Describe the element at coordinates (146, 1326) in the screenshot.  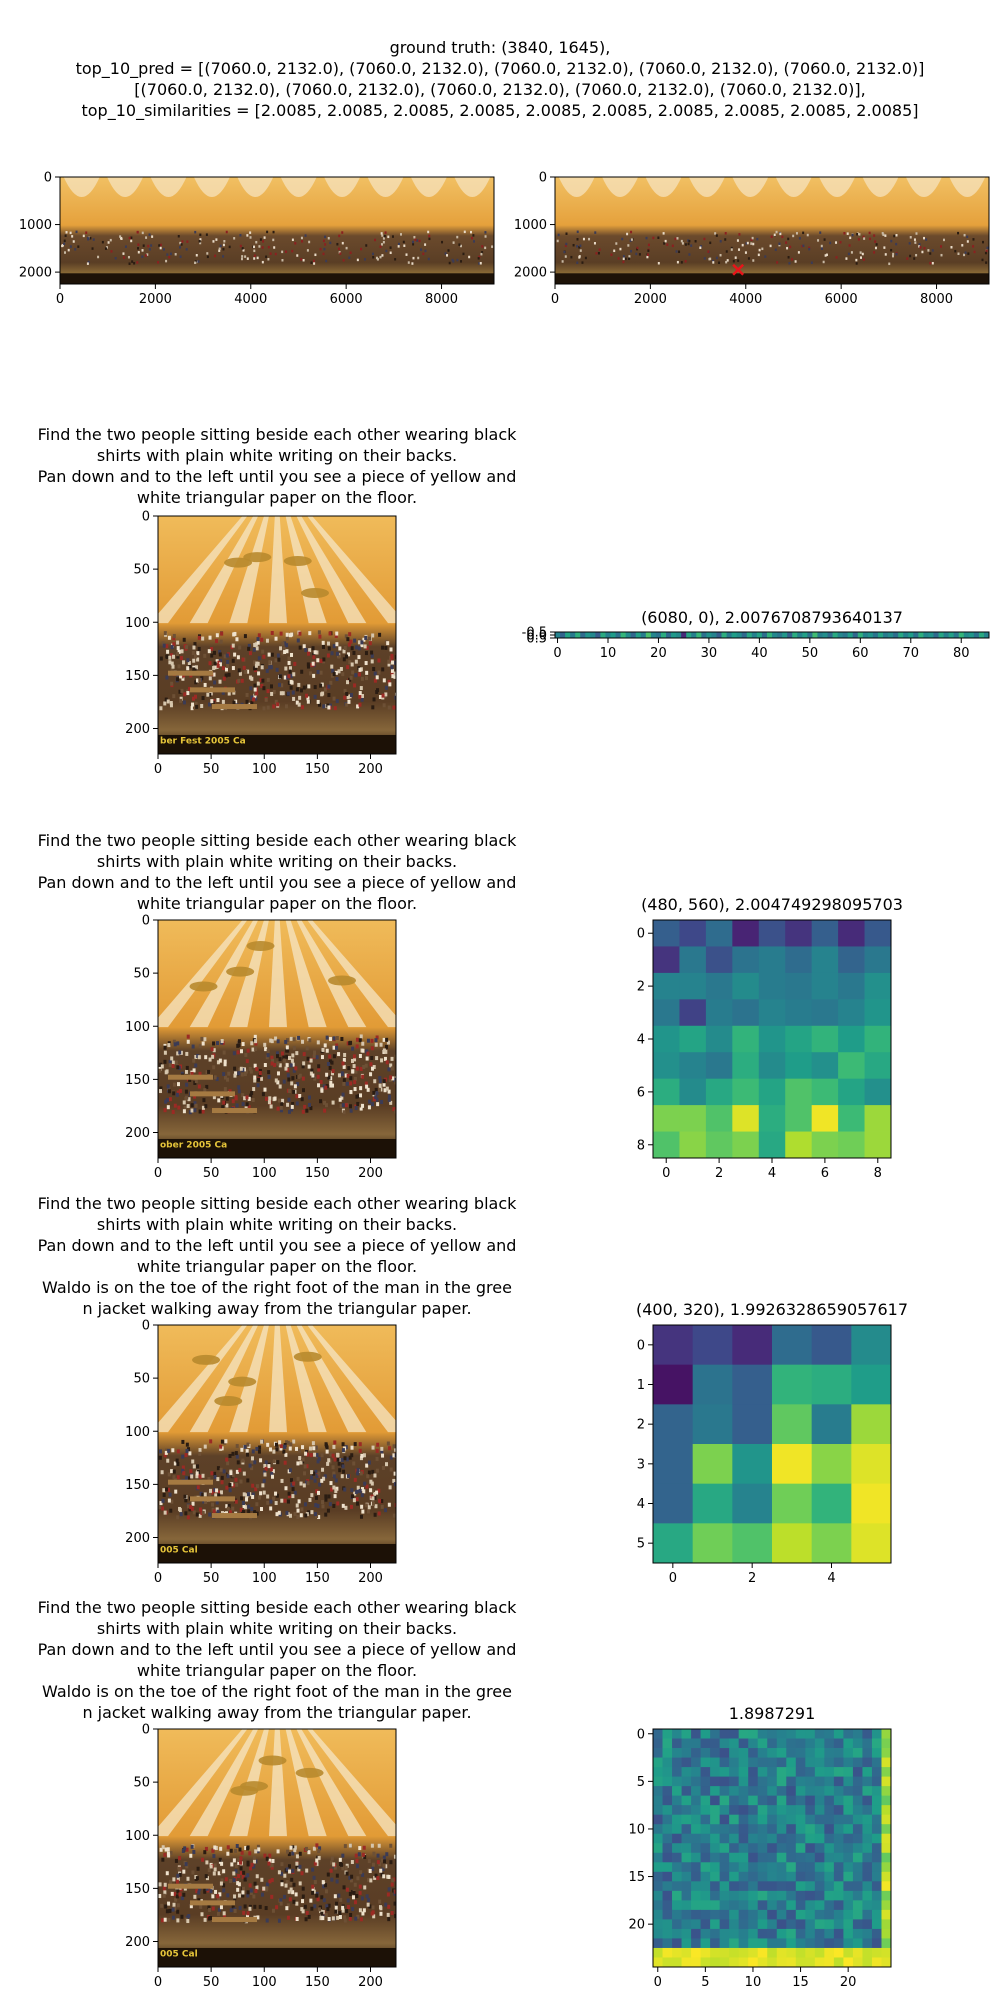
I see `y-tick-label: 0` at that location.